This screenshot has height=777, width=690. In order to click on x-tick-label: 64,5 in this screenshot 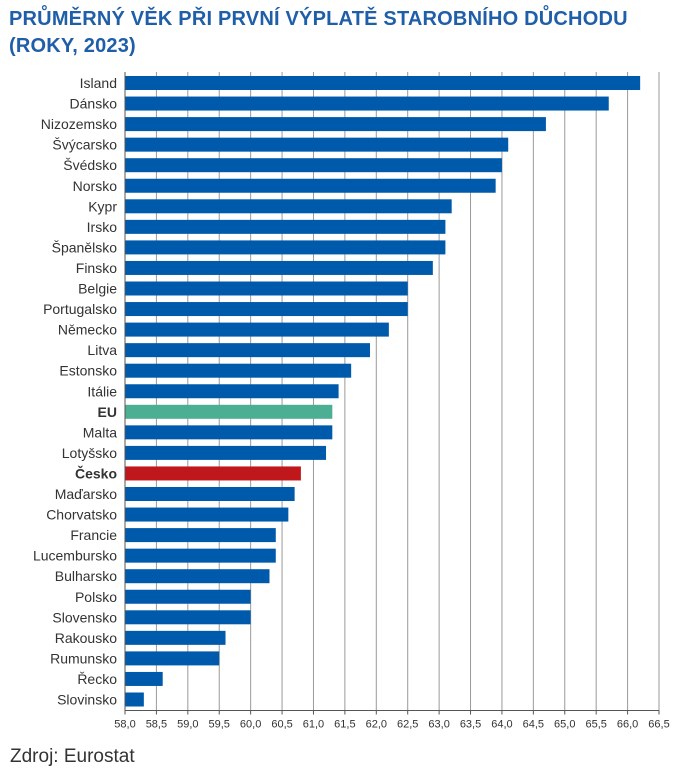, I will do `click(533, 725)`.